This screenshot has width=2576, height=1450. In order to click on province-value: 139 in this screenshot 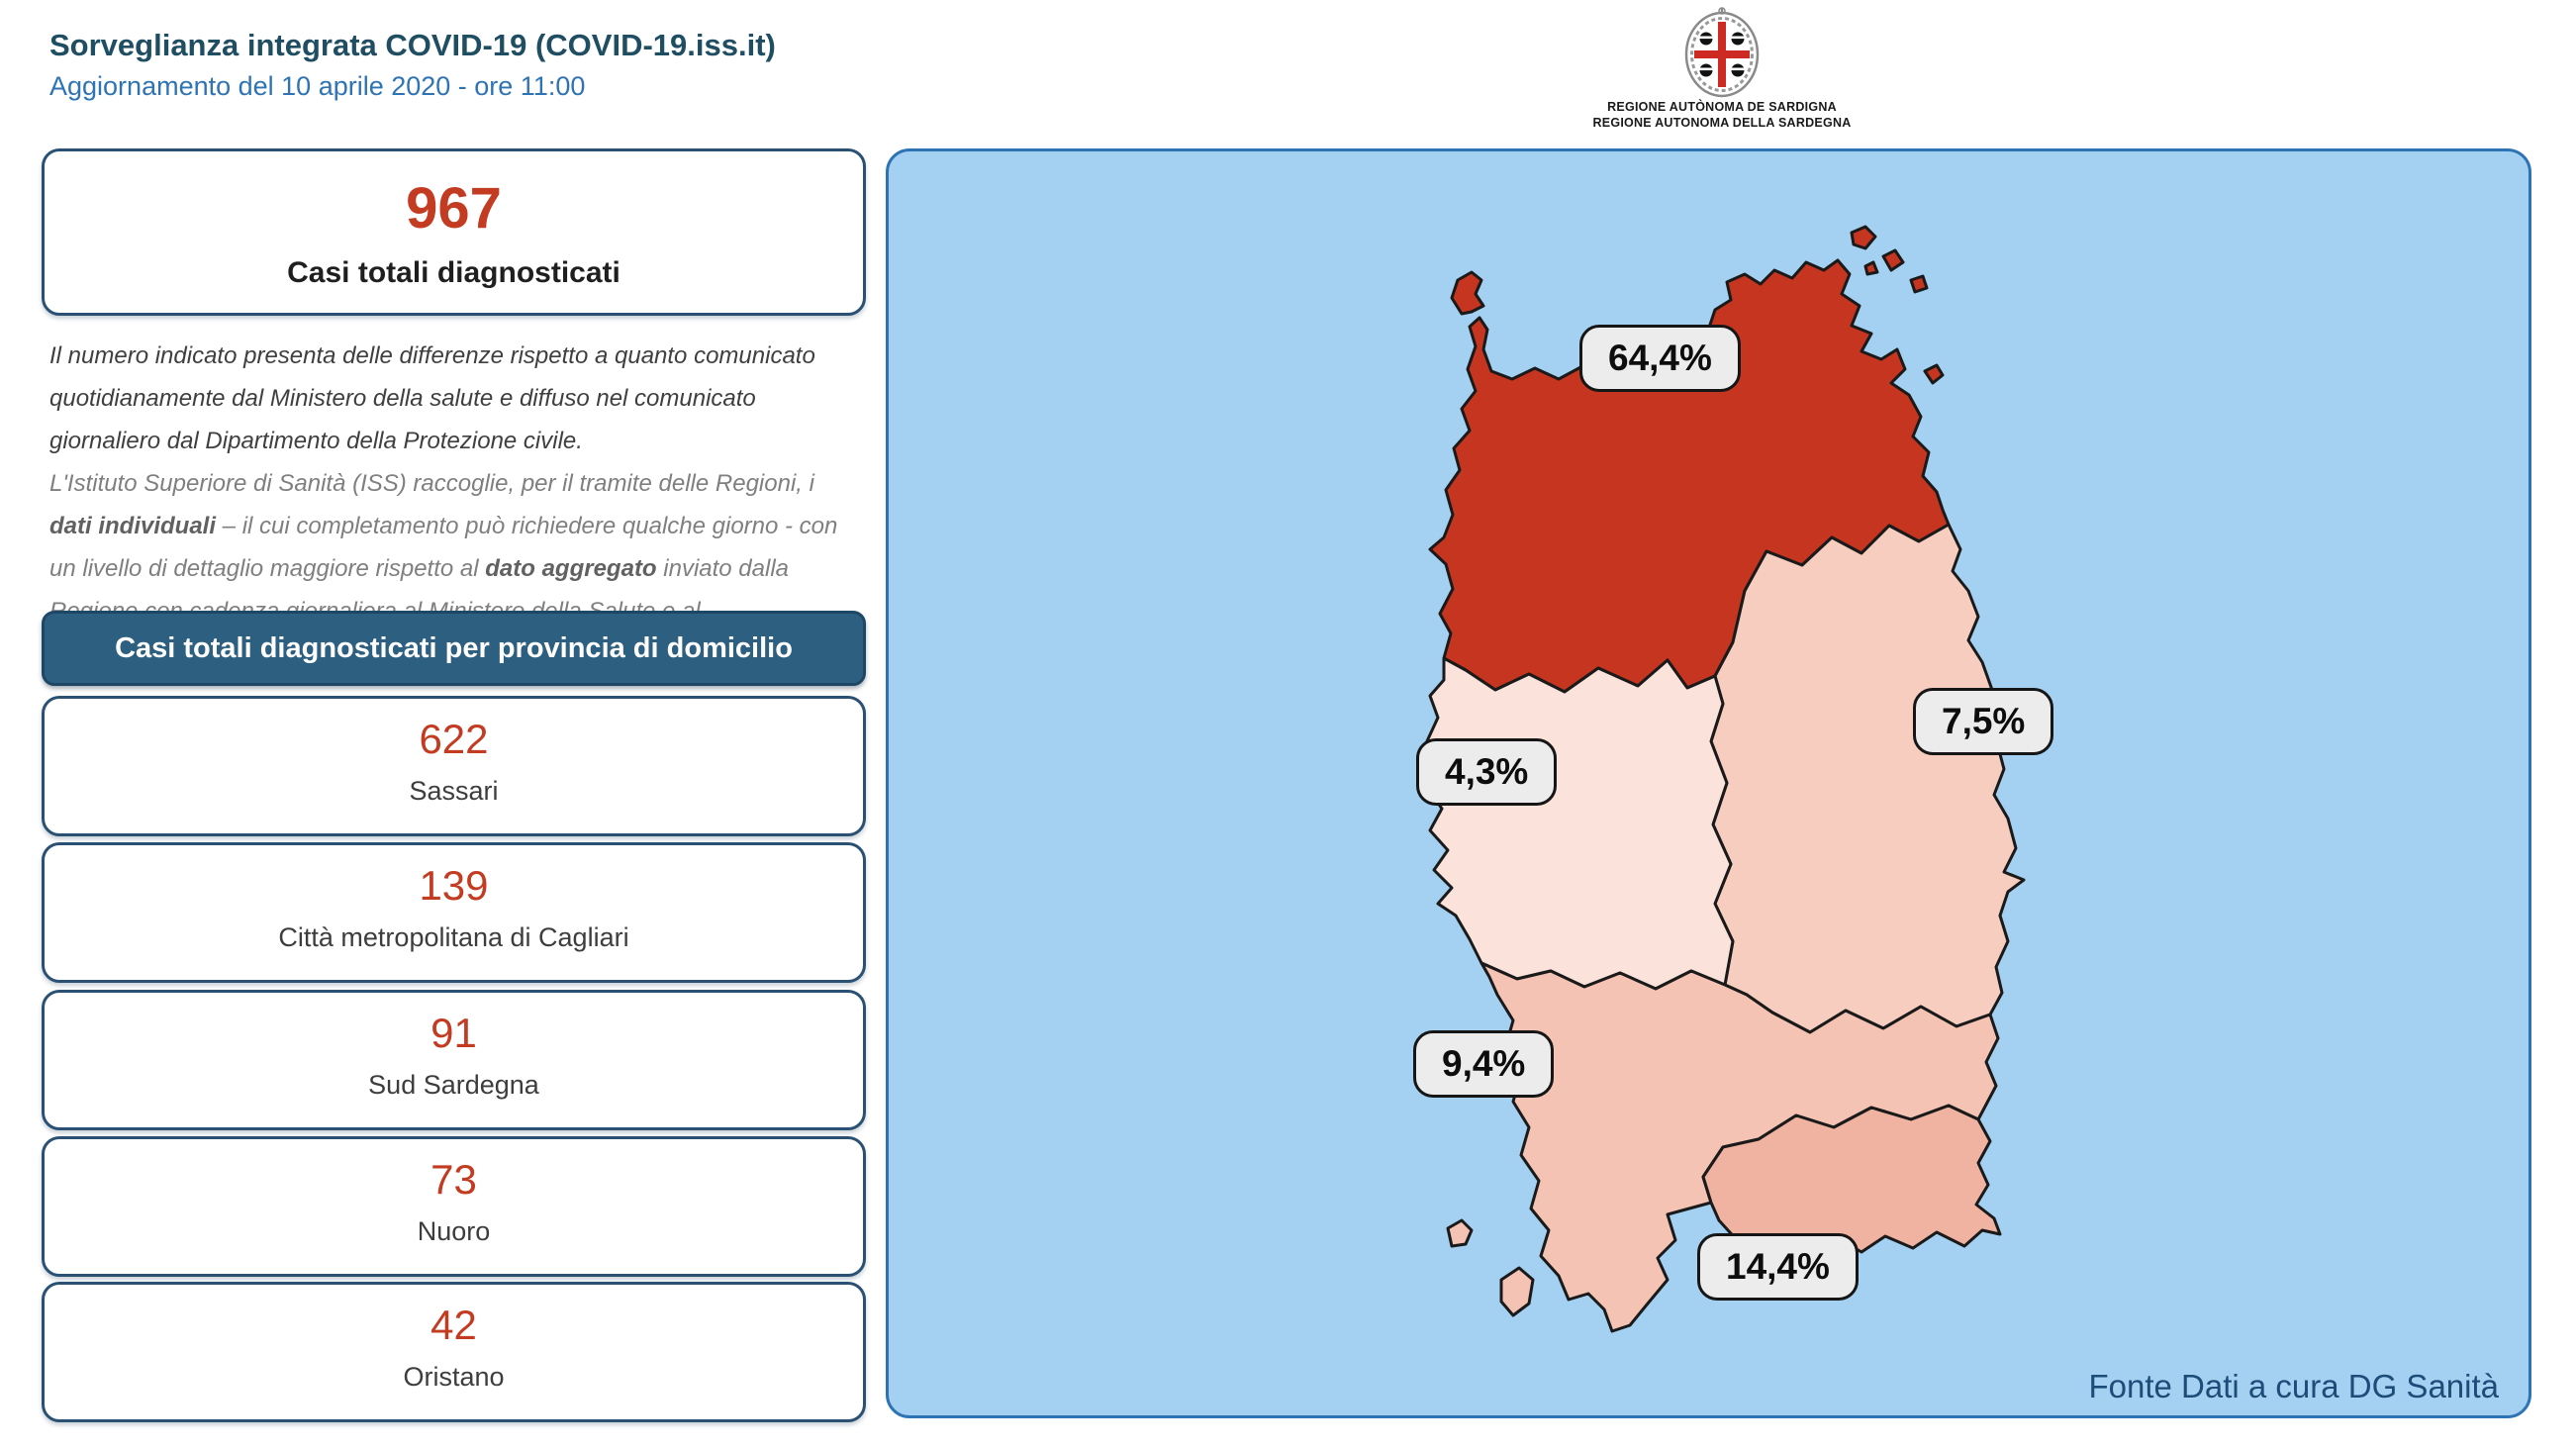, I will do `click(454, 885)`.